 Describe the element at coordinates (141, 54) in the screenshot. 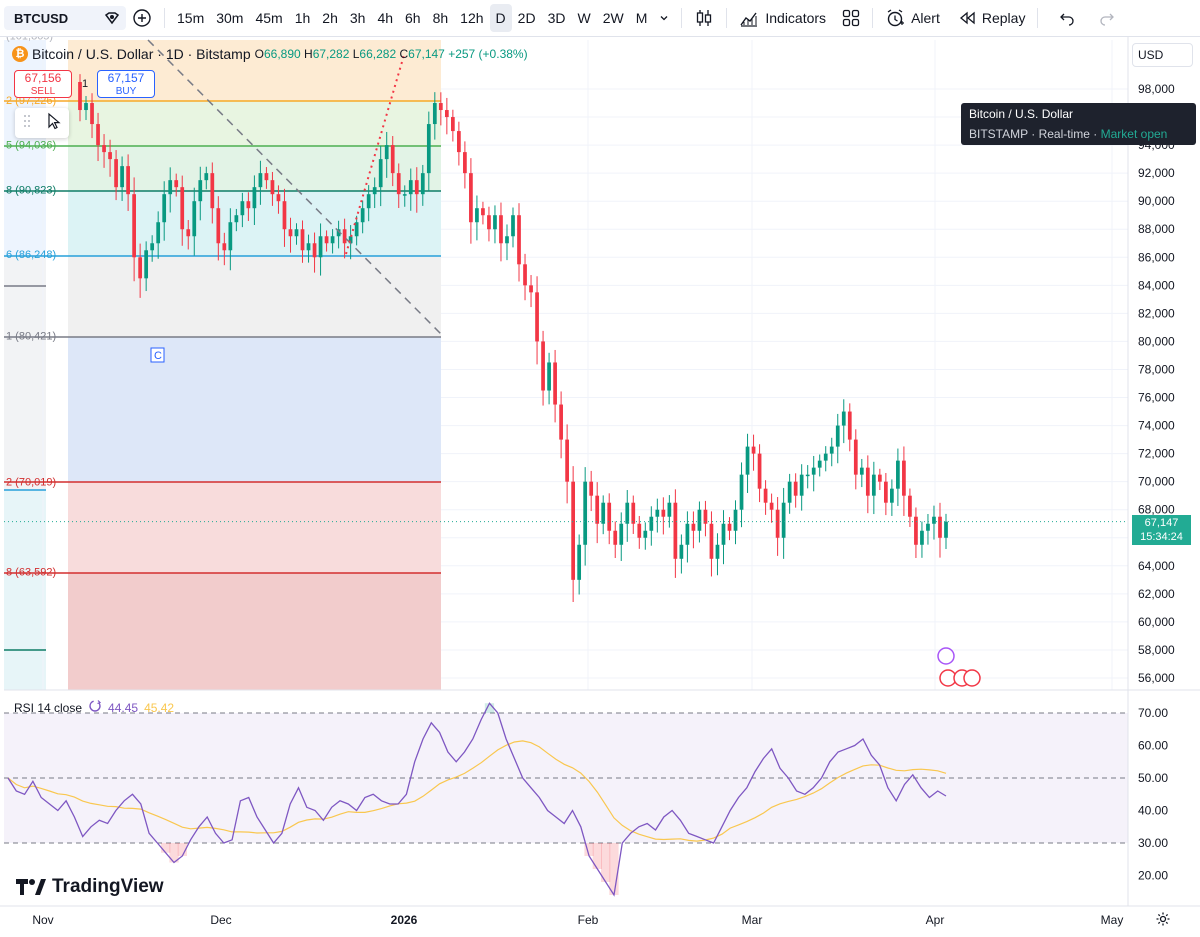

I see `legend-title: Bitcoin / U.S. Dollar · 1D · Bitstamp` at that location.